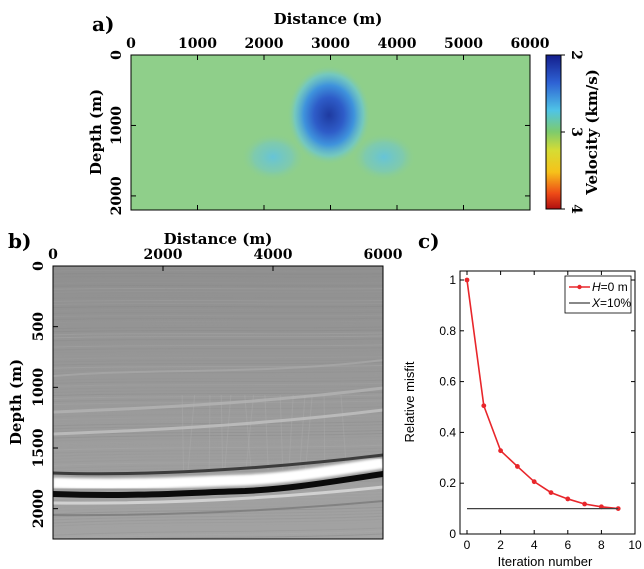  I want to click on c-x-tick-label: 10, so click(635, 545).